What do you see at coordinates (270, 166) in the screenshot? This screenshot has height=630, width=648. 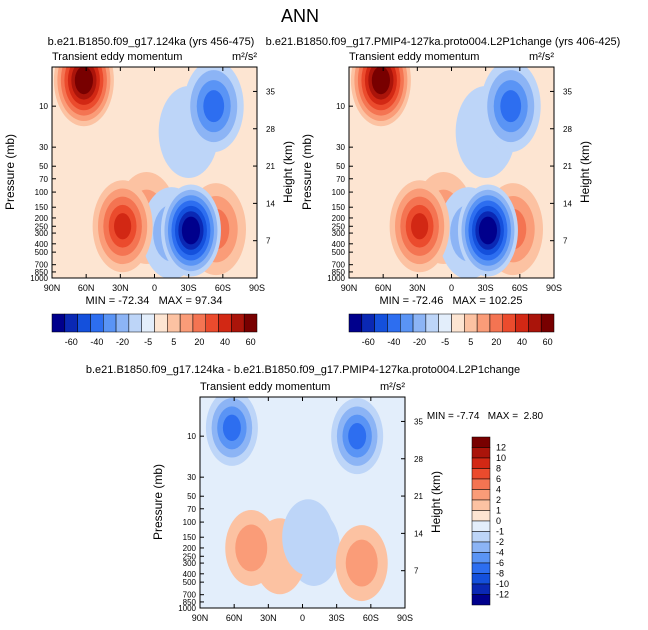 I see `height-tick-label: 21` at bounding box center [270, 166].